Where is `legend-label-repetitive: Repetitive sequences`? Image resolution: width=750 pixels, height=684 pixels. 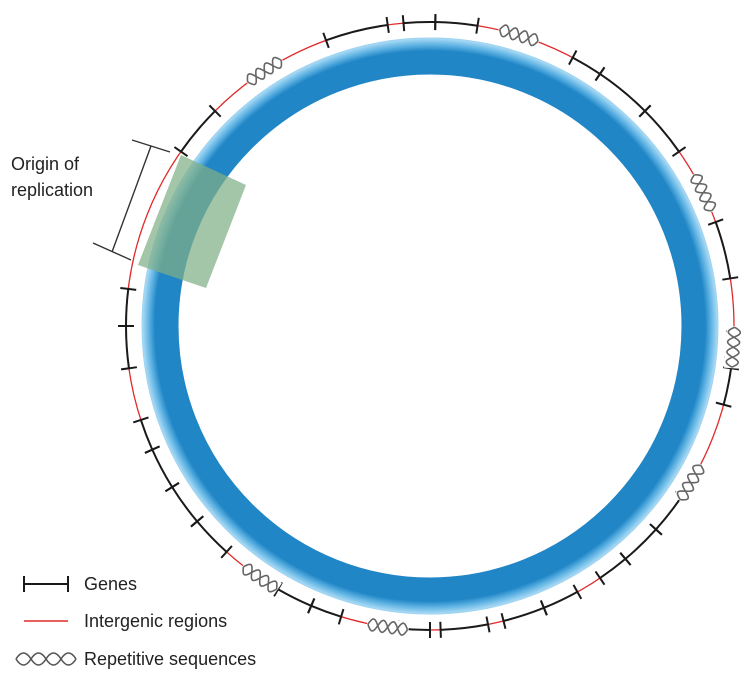
legend-label-repetitive: Repetitive sequences is located at coordinates (170, 659).